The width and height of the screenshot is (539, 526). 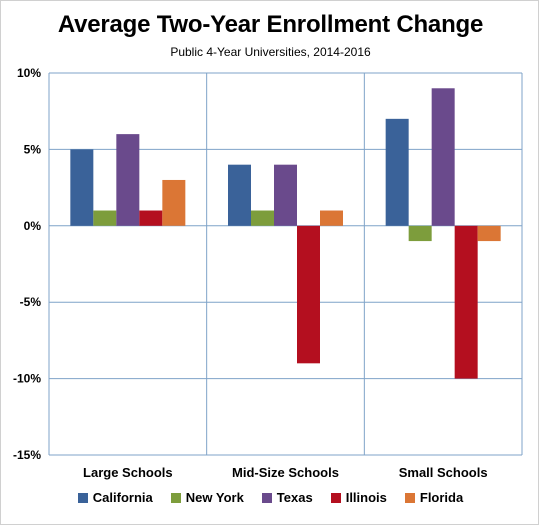 What do you see at coordinates (214, 497) in the screenshot?
I see `legend-label: New York` at bounding box center [214, 497].